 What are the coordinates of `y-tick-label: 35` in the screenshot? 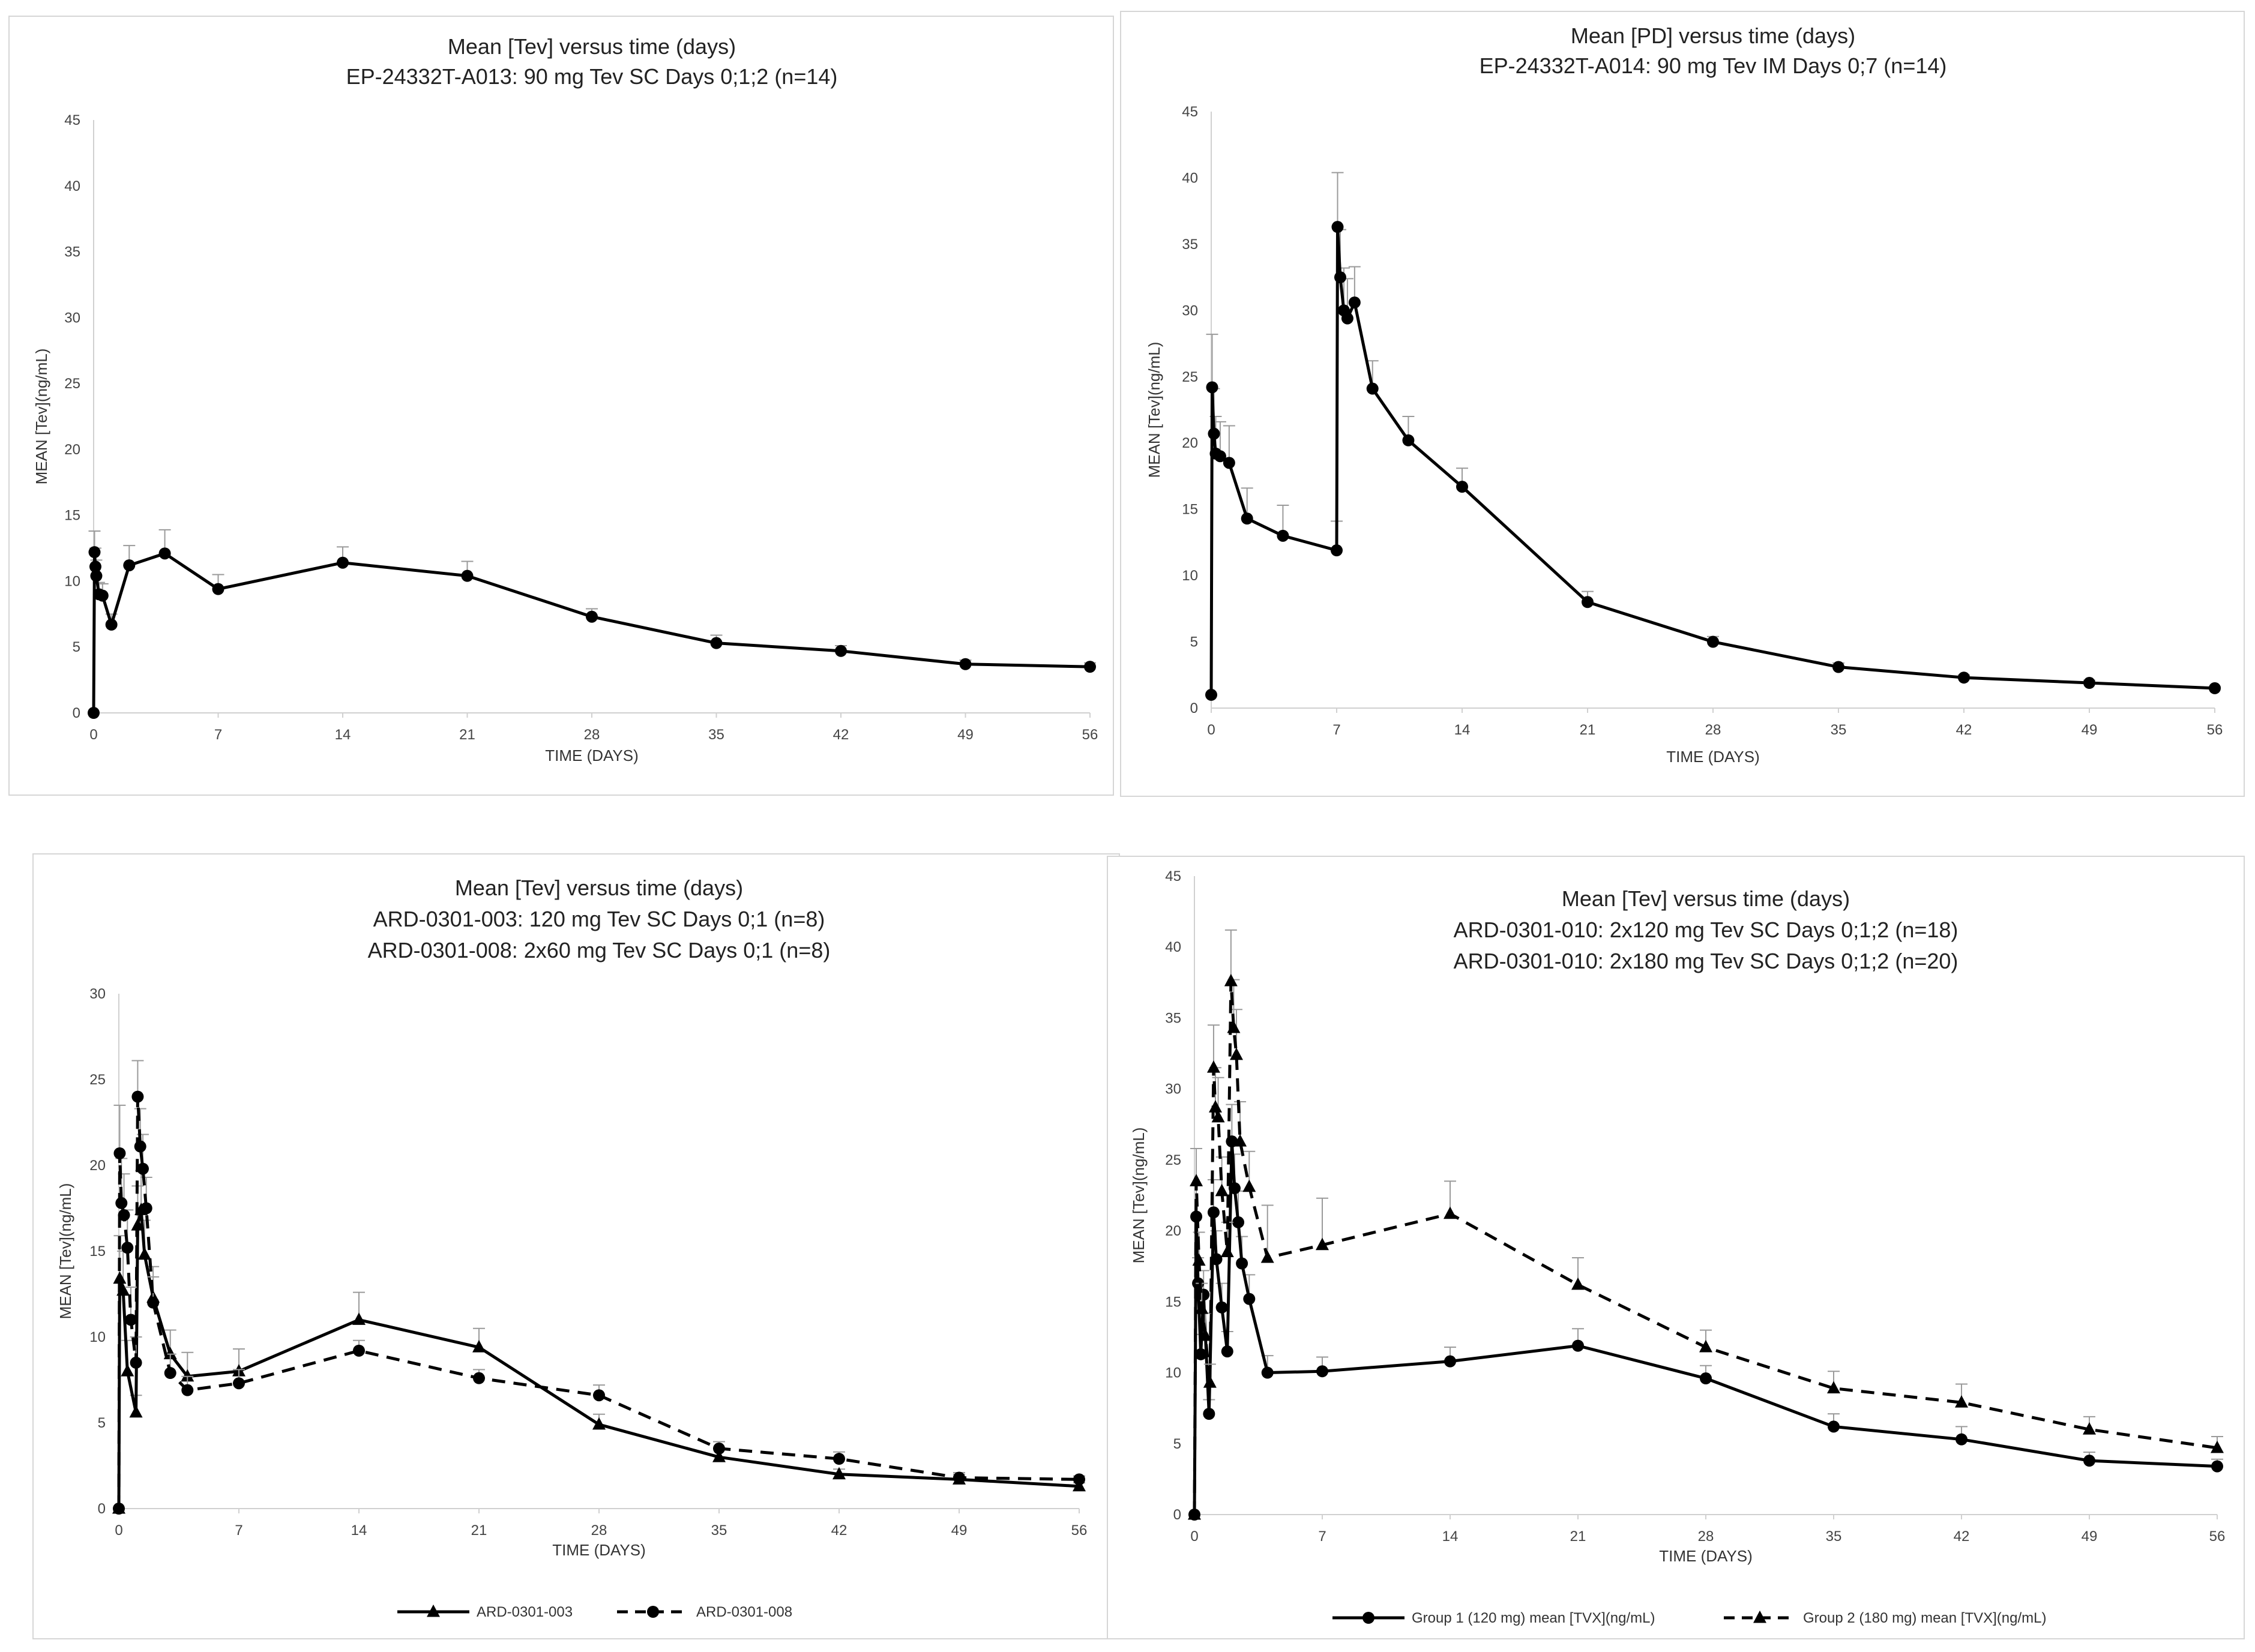 It's located at (1190, 244).